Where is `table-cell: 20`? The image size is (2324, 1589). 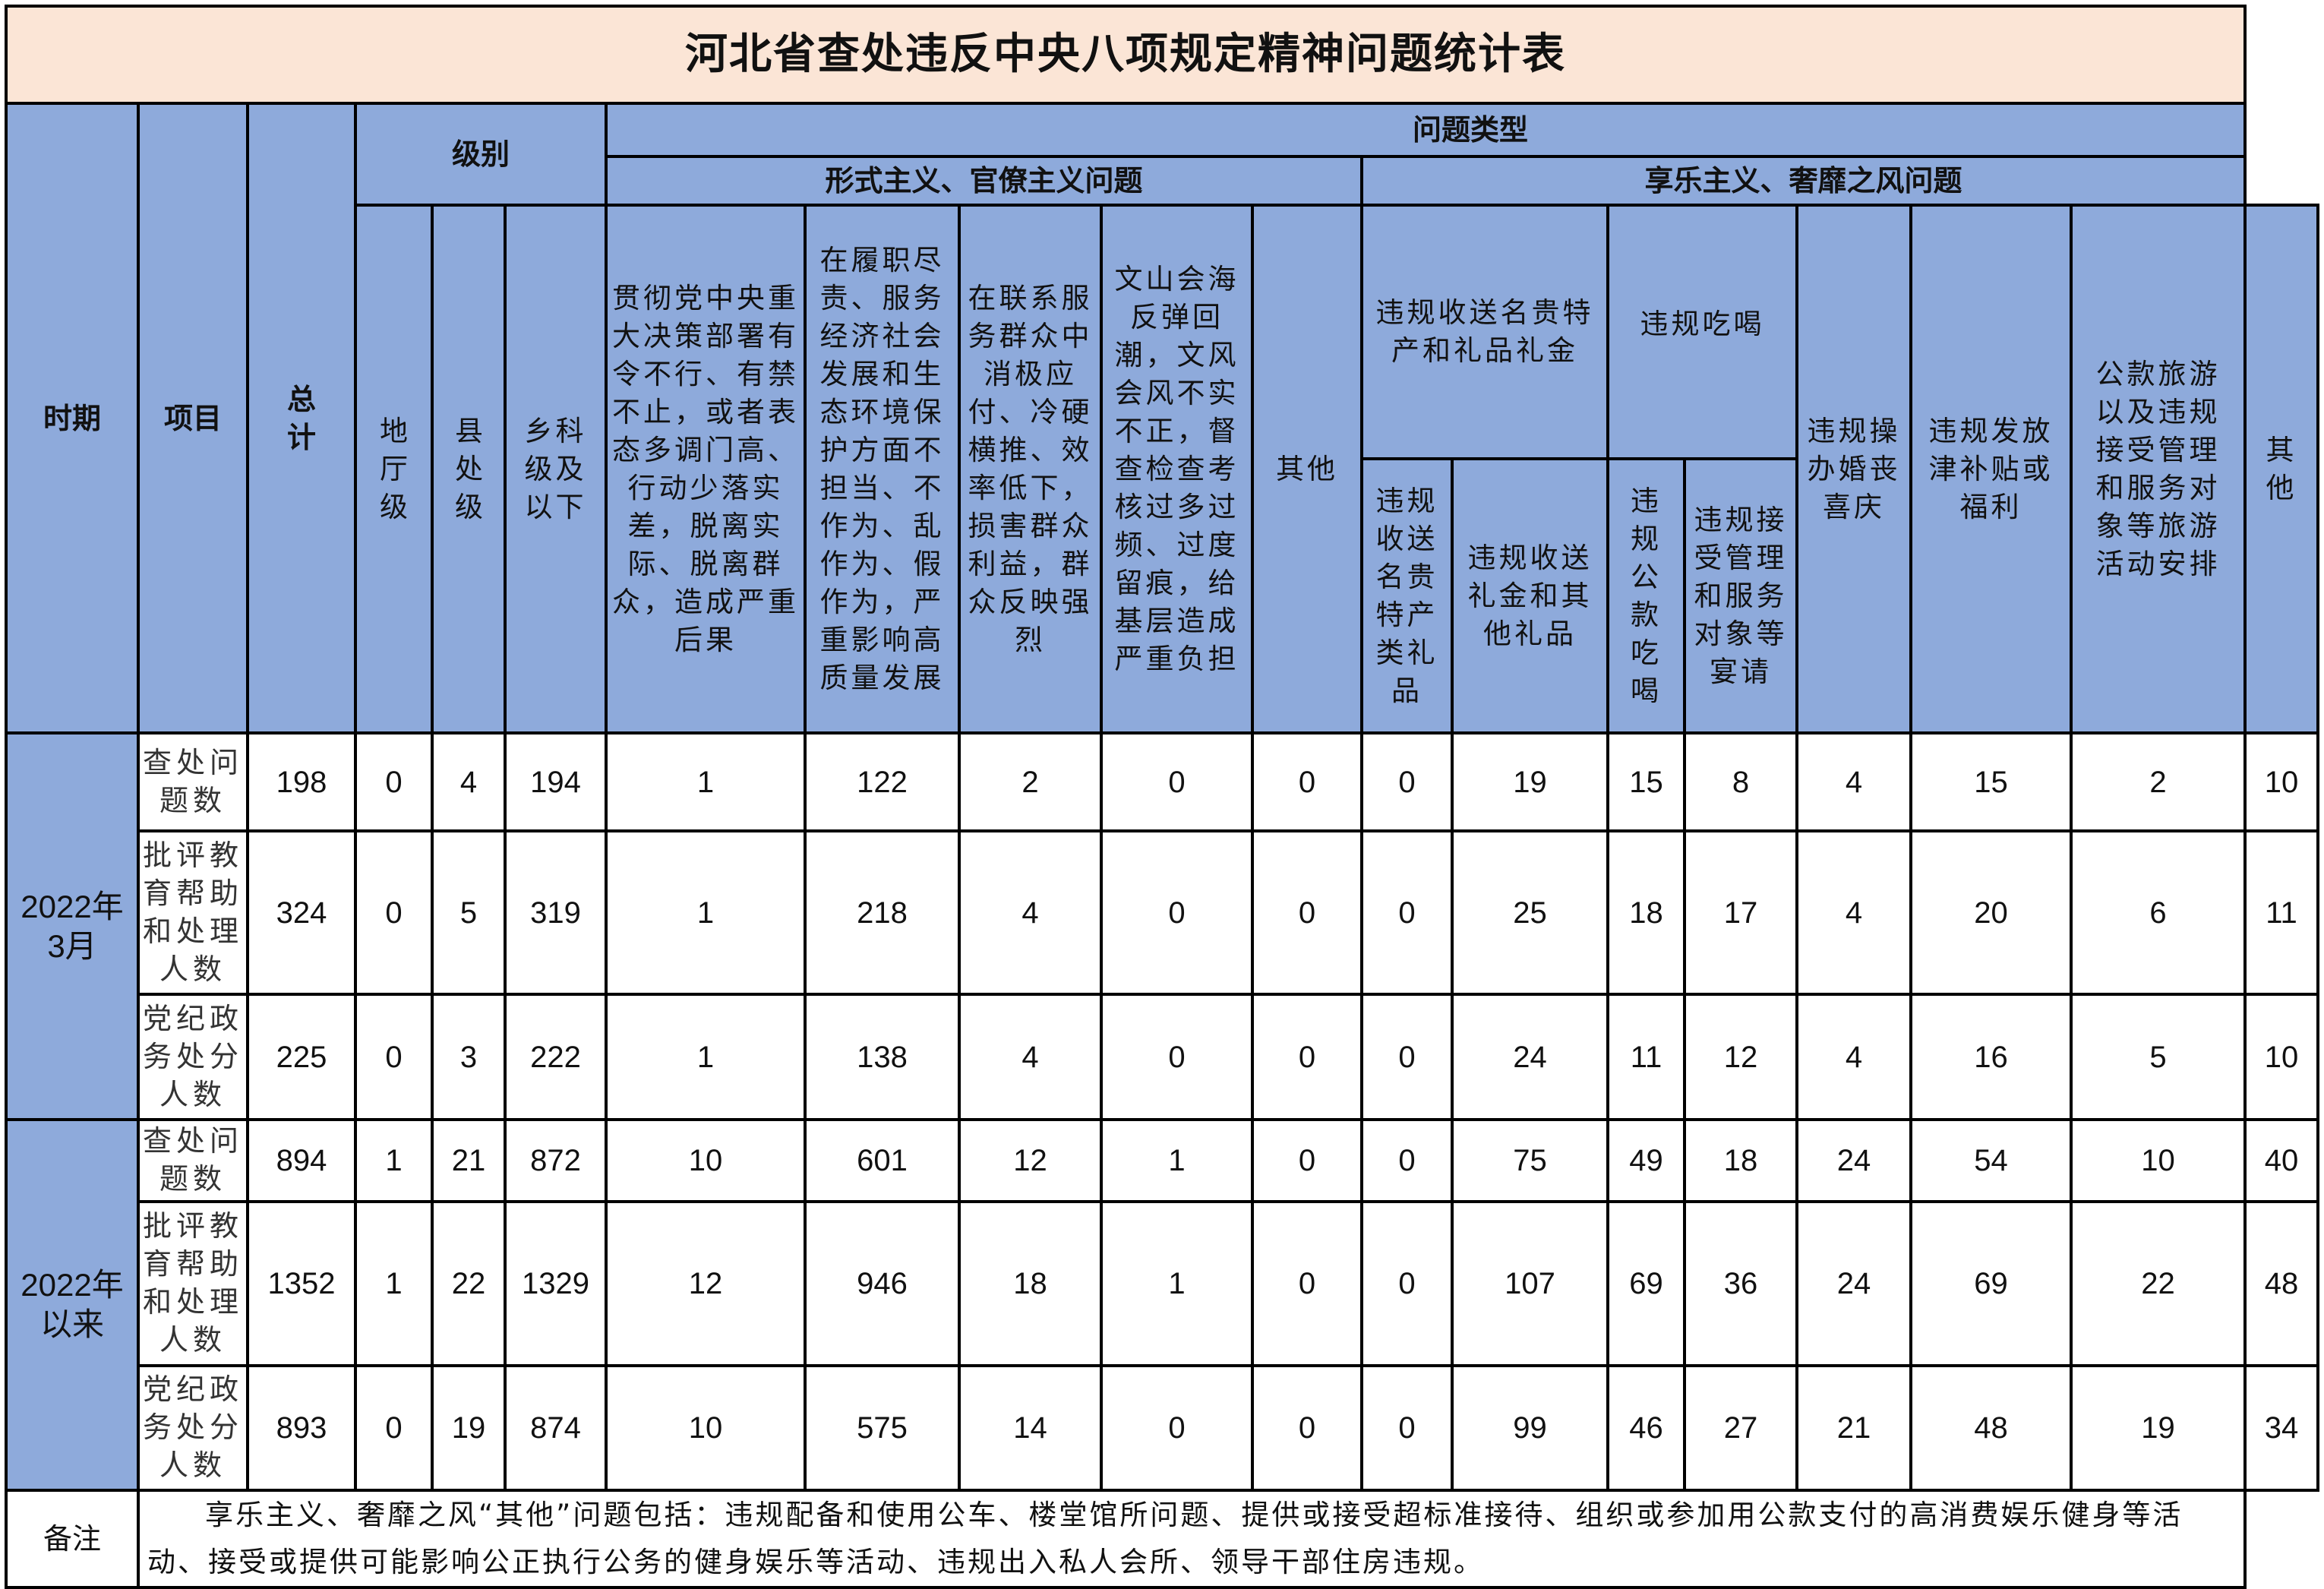 table-cell: 20 is located at coordinates (1991, 912).